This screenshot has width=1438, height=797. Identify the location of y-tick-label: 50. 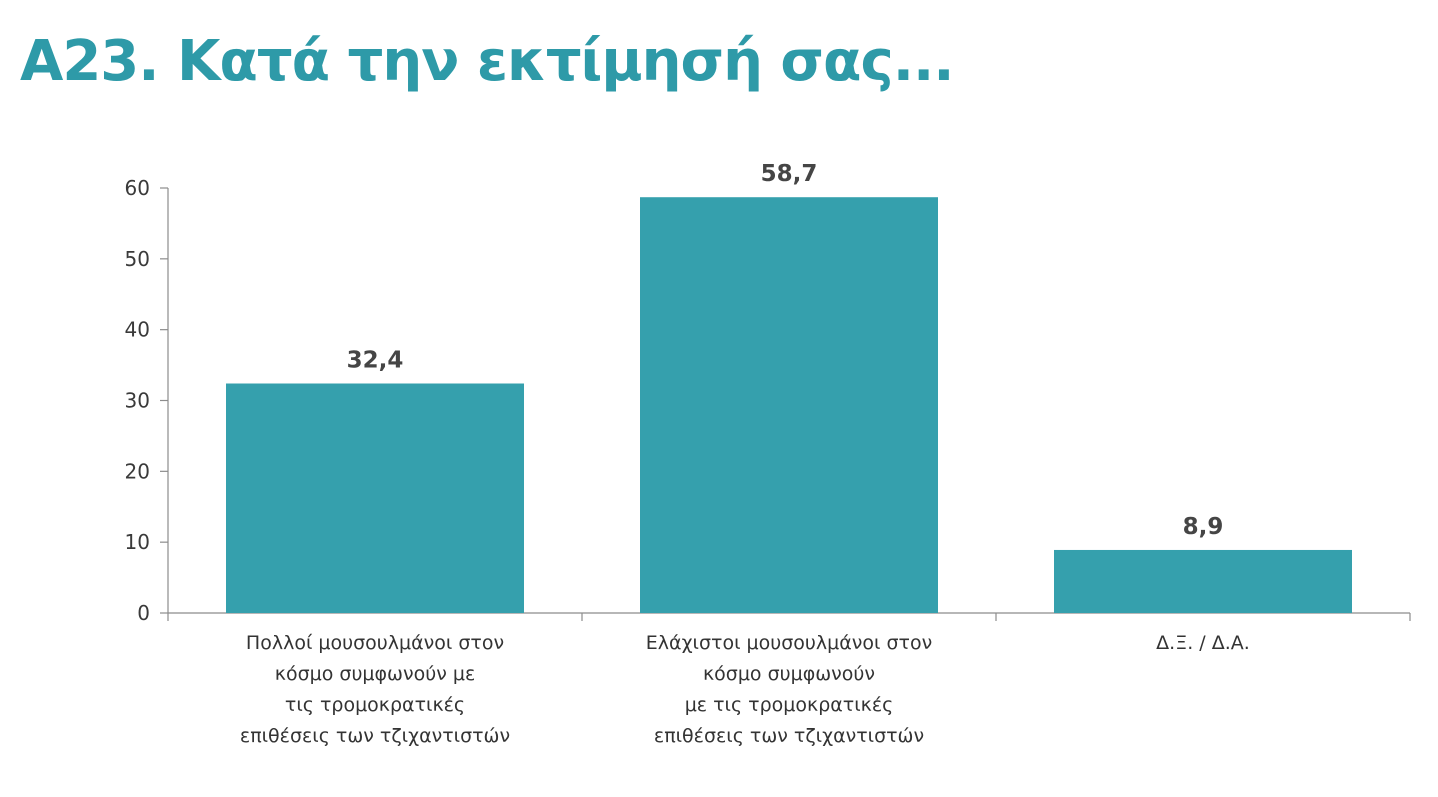
(137, 259).